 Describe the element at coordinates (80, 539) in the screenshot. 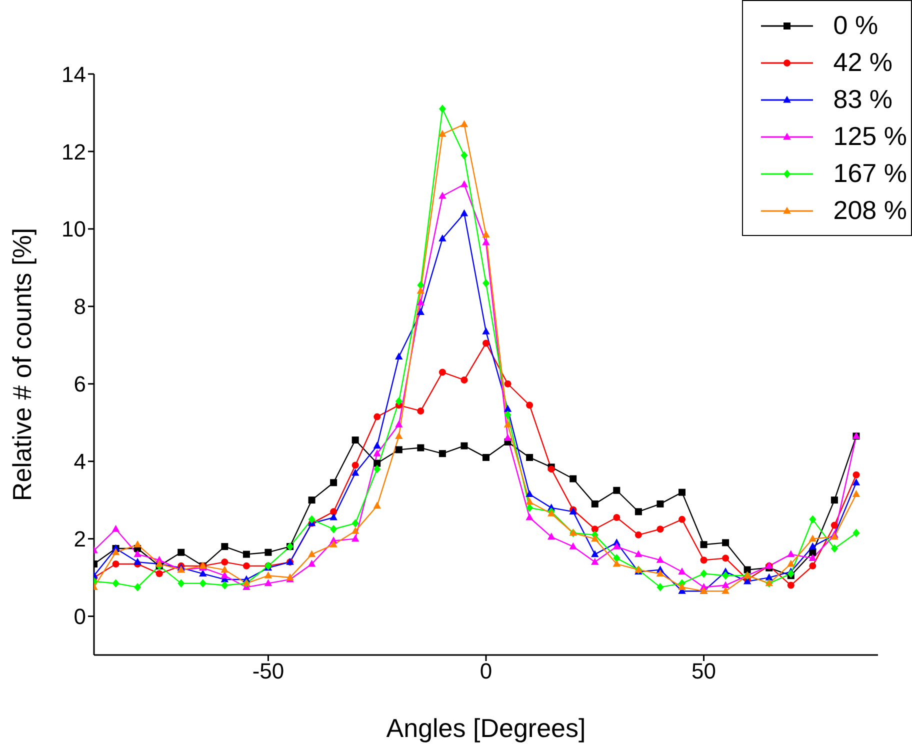

I see `y-tick-label: 2` at that location.